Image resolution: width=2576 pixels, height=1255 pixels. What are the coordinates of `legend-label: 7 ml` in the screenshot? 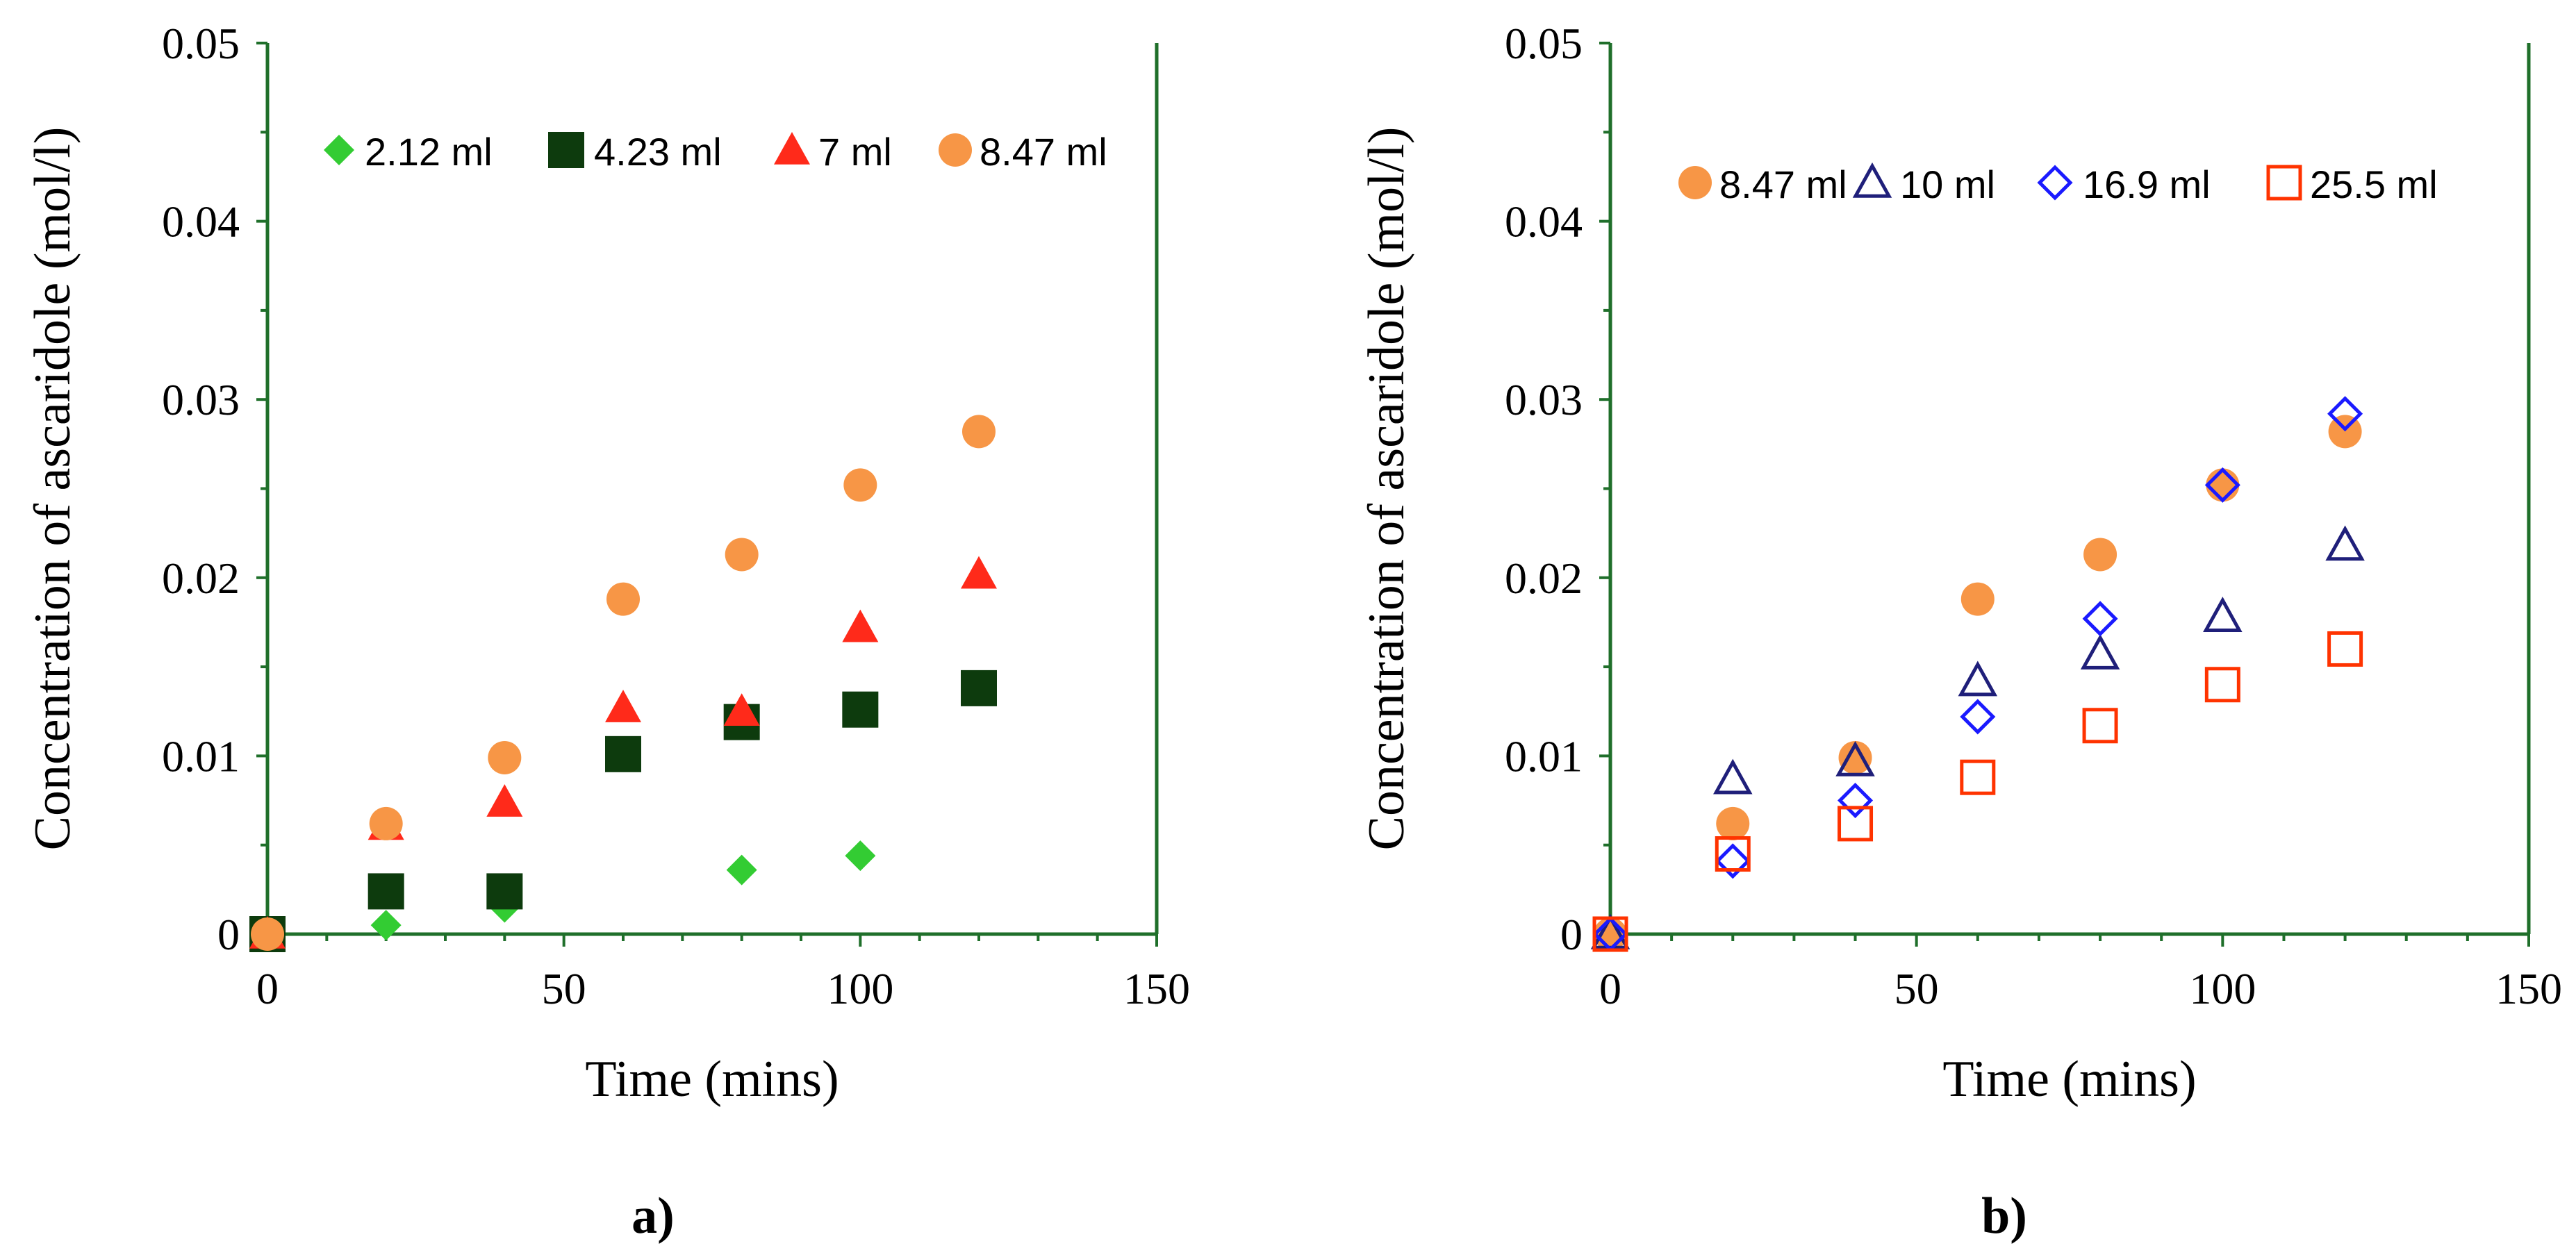 It's located at (855, 152).